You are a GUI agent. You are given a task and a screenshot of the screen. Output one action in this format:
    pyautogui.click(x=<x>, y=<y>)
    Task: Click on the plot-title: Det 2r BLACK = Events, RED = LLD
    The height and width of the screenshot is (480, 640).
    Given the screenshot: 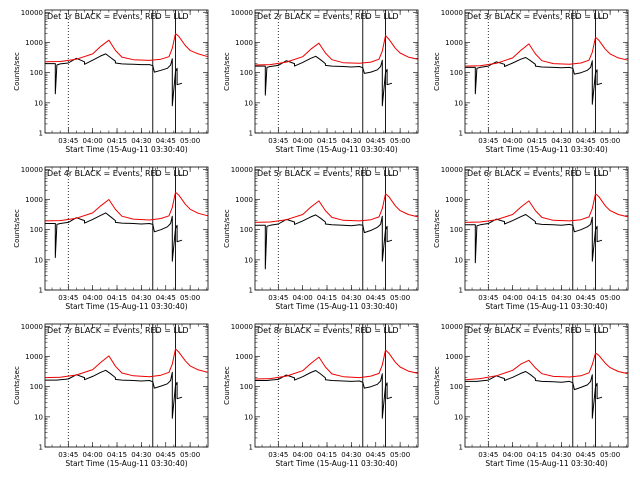 What is the action you would take?
    pyautogui.click(x=328, y=16)
    